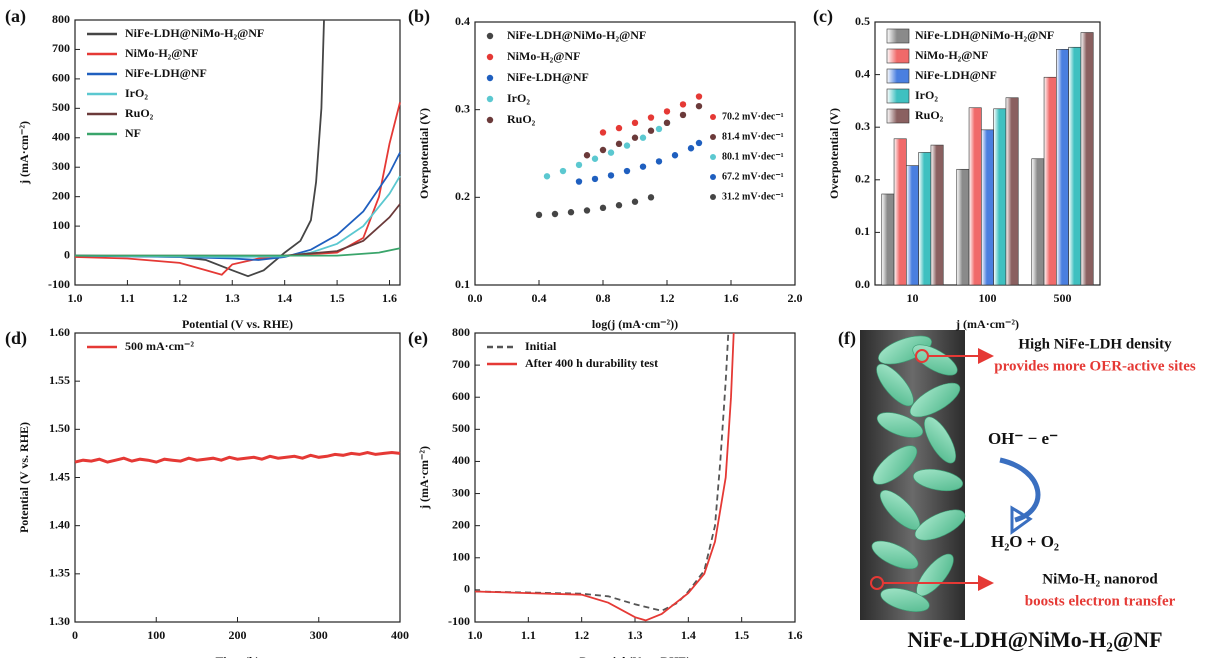  Describe the element at coordinates (1100, 601) in the screenshot. I see `label: boosts electron transfer` at that location.